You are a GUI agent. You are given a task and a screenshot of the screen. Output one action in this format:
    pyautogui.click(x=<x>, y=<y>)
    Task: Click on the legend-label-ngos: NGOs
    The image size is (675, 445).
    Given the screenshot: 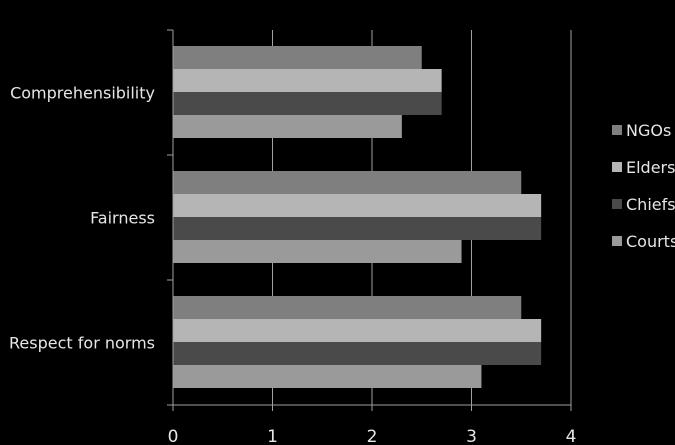 What is the action you would take?
    pyautogui.click(x=648, y=130)
    